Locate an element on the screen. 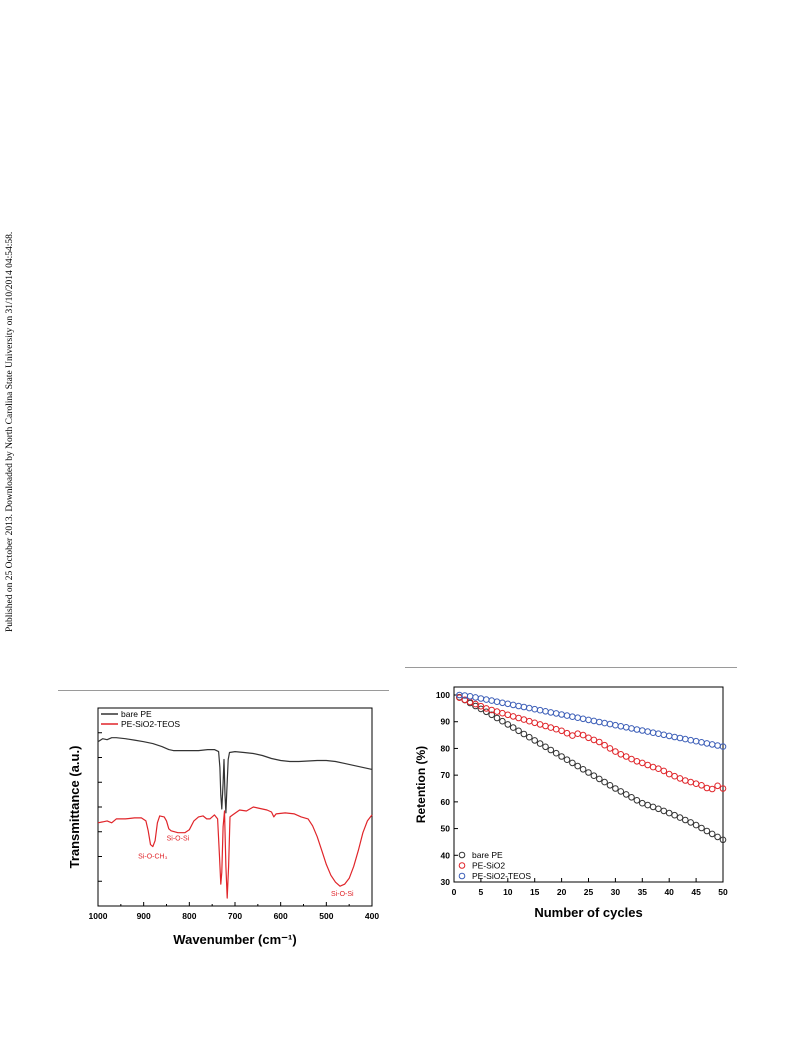  retention-y-tick-label: 40 is located at coordinates (446, 855).